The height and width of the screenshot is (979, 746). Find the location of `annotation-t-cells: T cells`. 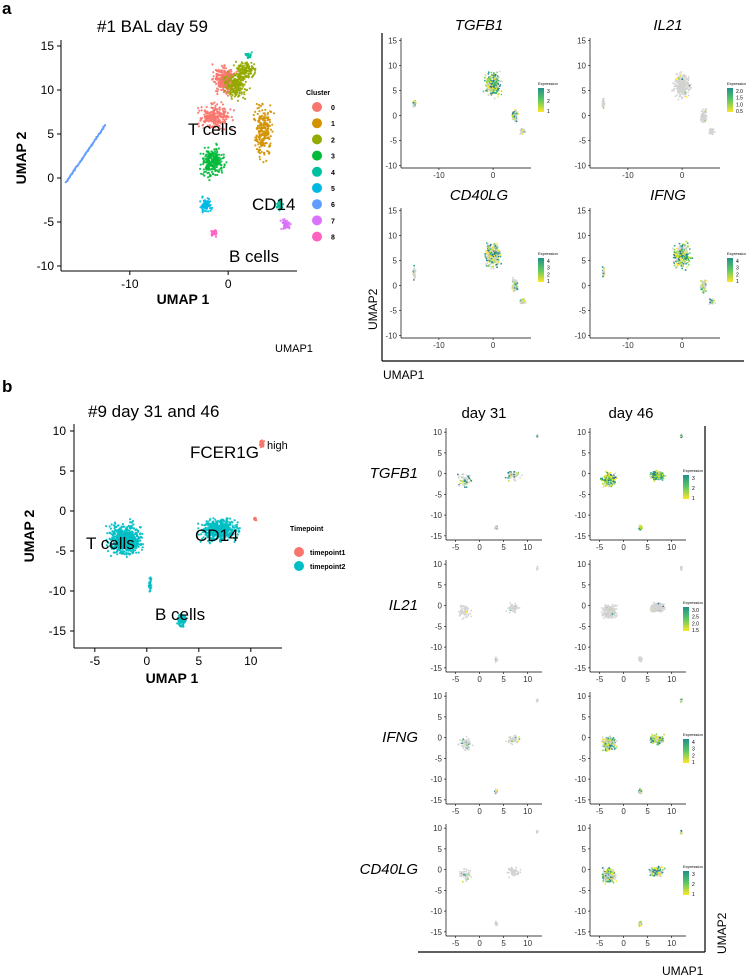

annotation-t-cells: T cells is located at coordinates (212, 129).